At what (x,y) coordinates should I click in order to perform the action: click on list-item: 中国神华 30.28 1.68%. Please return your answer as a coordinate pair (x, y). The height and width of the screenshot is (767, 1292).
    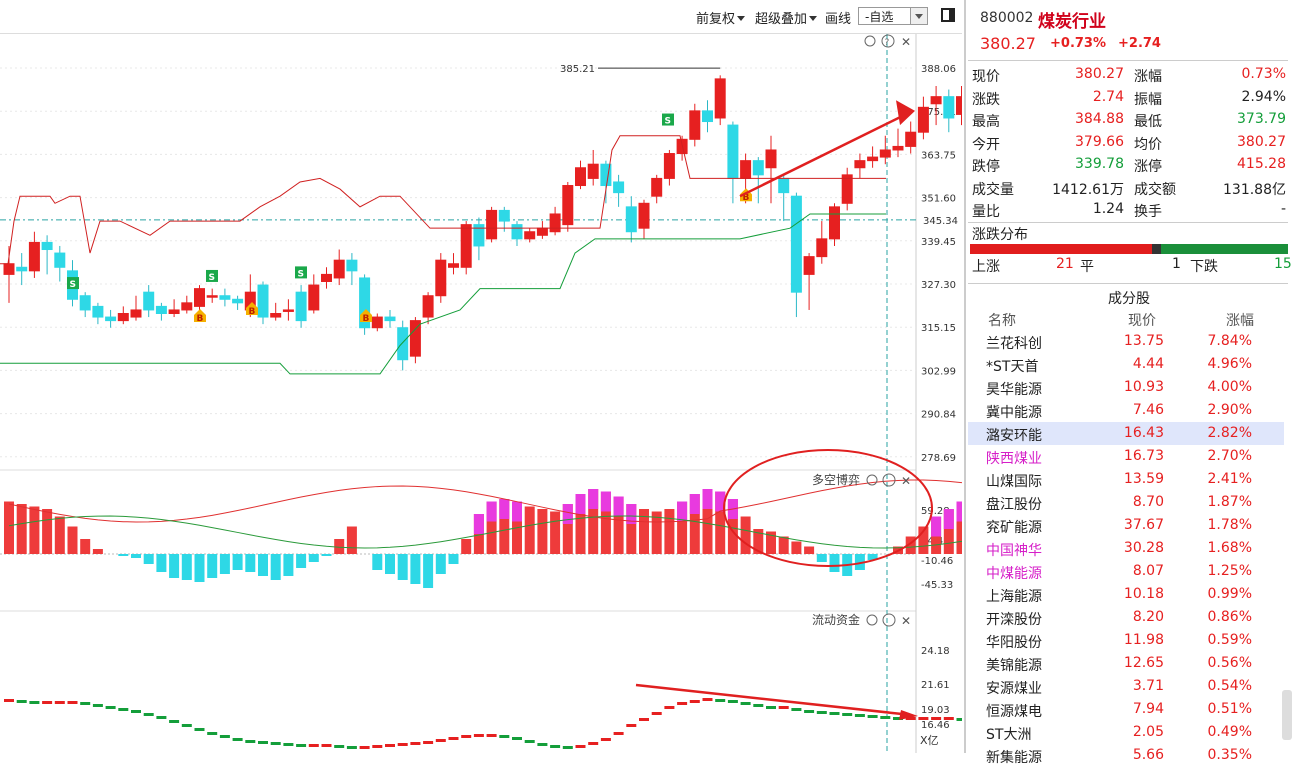
    Looking at the image, I should click on (1126, 548).